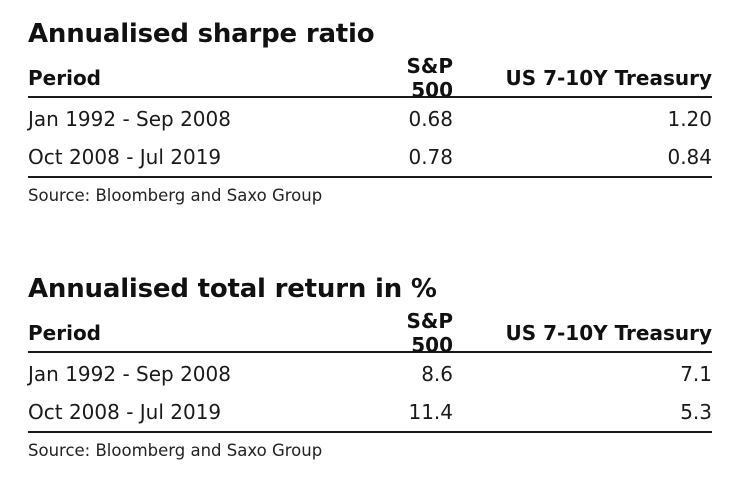 The width and height of the screenshot is (732, 484). What do you see at coordinates (689, 157) in the screenshot?
I see `treasury-cell: 0.84` at bounding box center [689, 157].